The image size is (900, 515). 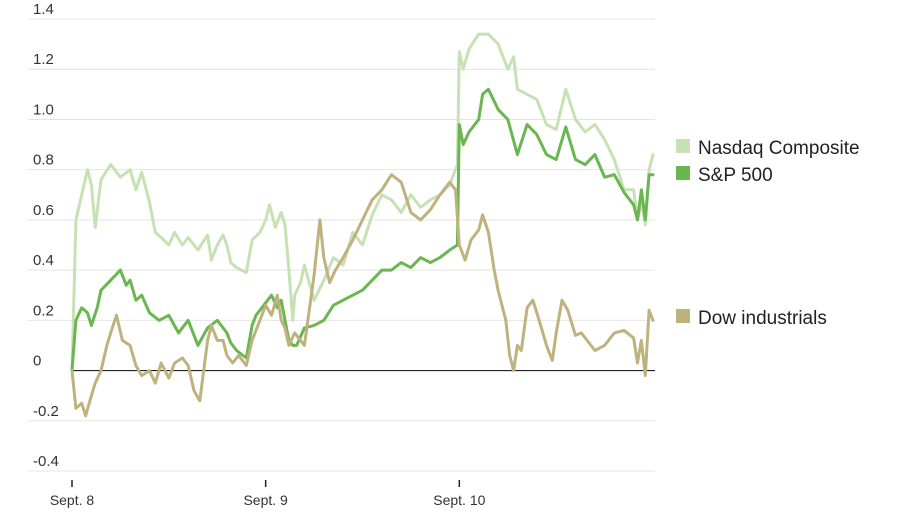 I want to click on x-tick-label: Sept. 10, so click(x=459, y=500).